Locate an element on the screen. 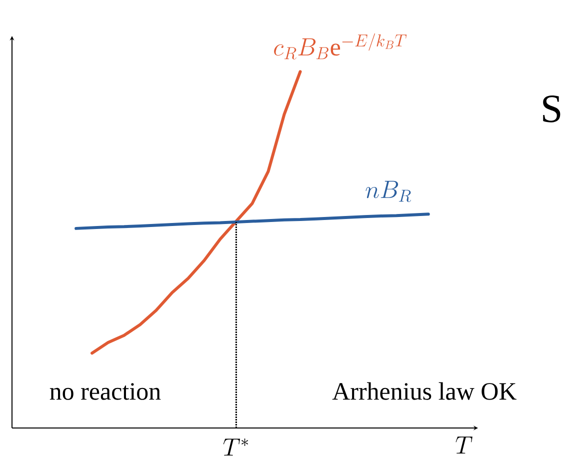 This screenshot has width=582, height=475. annotation: no reaction is located at coordinates (105, 391).